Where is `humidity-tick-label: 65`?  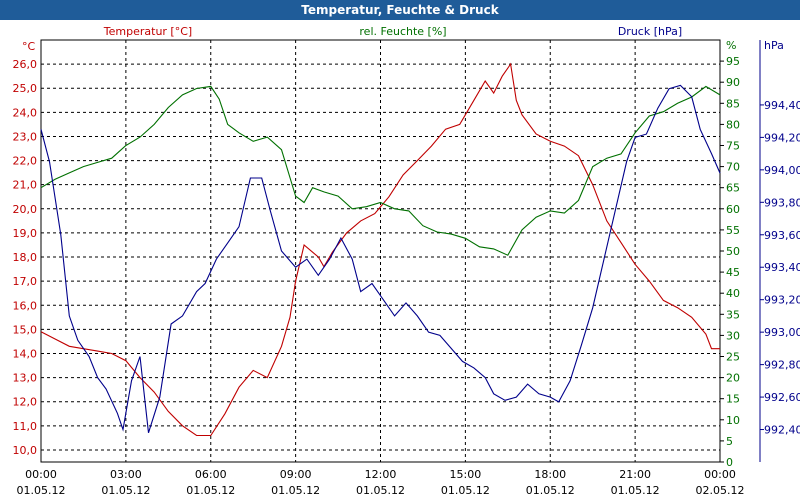
humidity-tick-label: 65 is located at coordinates (733, 188).